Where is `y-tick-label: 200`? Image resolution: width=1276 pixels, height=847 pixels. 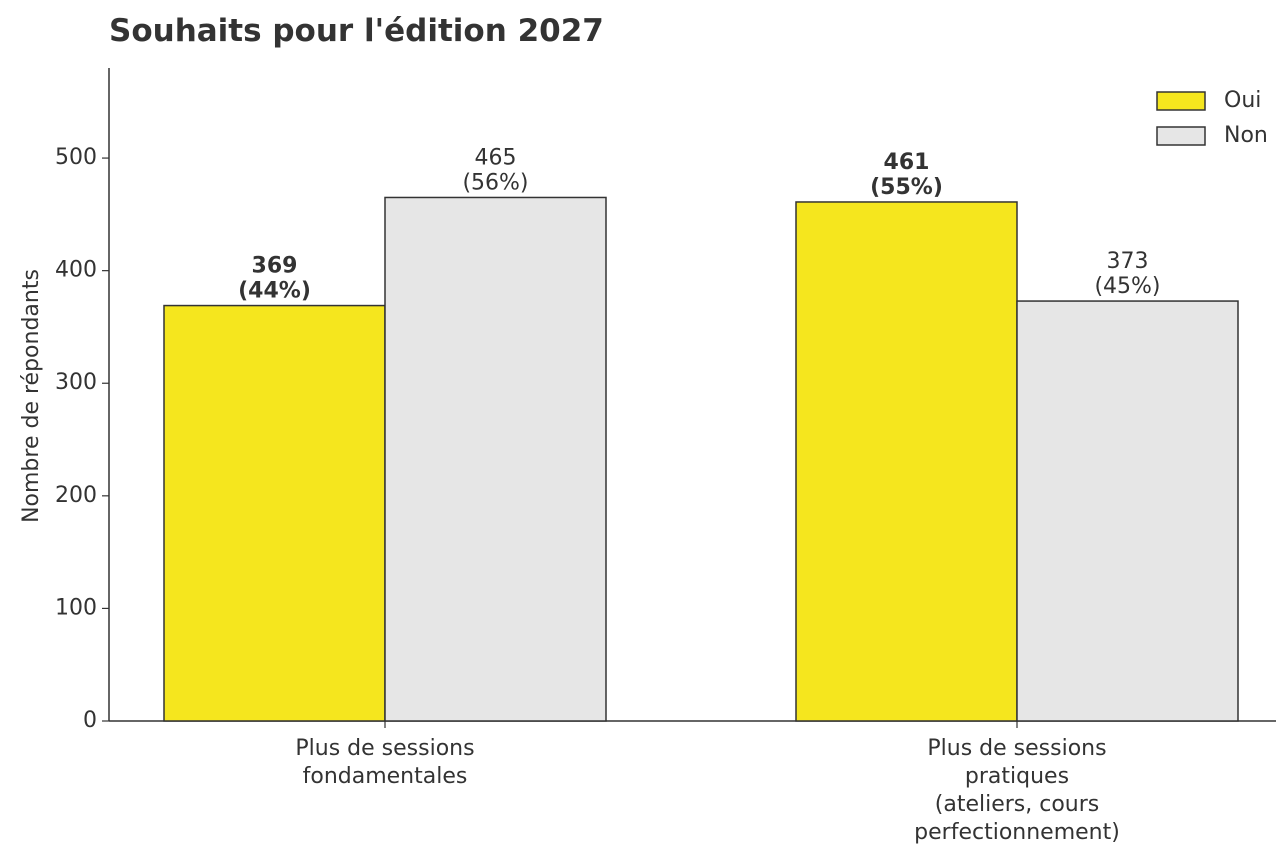 y-tick-label: 200 is located at coordinates (76, 495).